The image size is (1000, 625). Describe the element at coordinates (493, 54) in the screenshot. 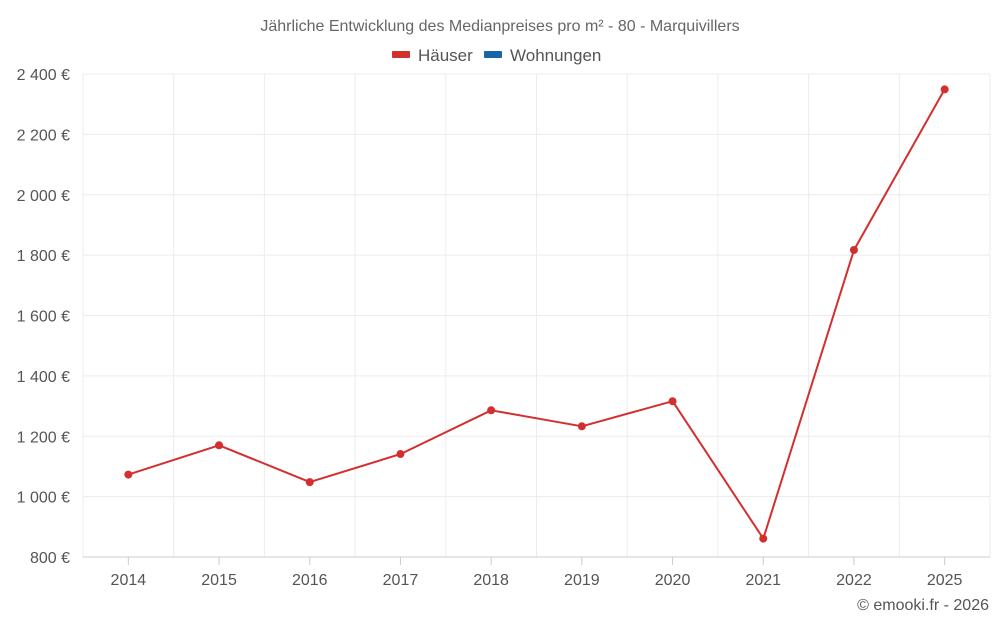

I see `legend-swatch-wohnungen` at that location.